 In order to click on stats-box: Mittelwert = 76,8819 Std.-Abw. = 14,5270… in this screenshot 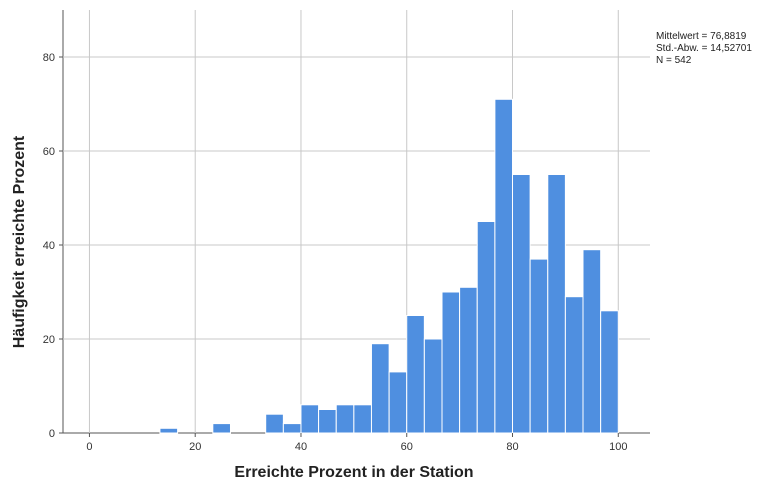, I will do `click(704, 48)`.